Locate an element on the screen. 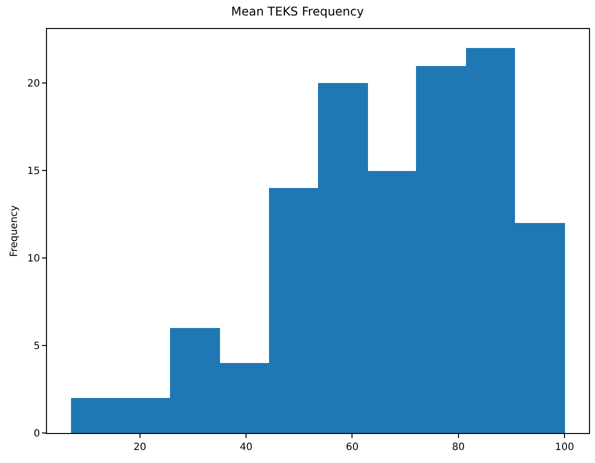  y-tick-label: 0 is located at coordinates (37, 434).